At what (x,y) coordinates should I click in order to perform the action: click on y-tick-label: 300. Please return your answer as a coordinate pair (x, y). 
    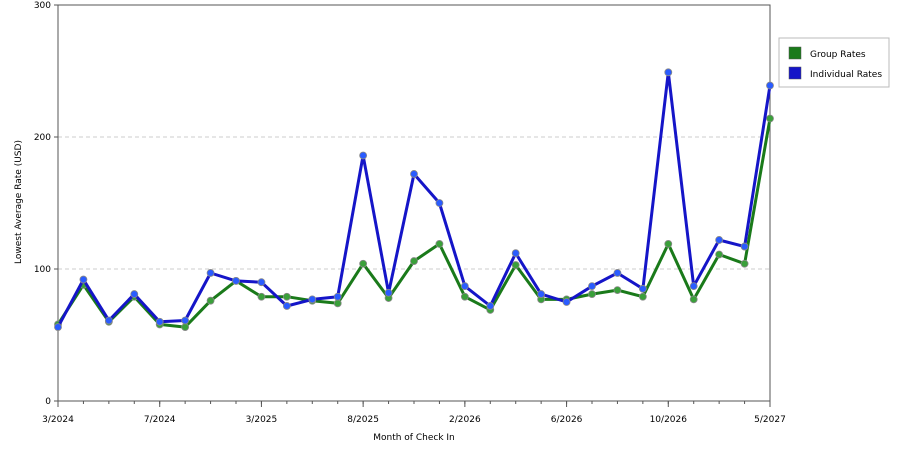
    Looking at the image, I should click on (42, 6).